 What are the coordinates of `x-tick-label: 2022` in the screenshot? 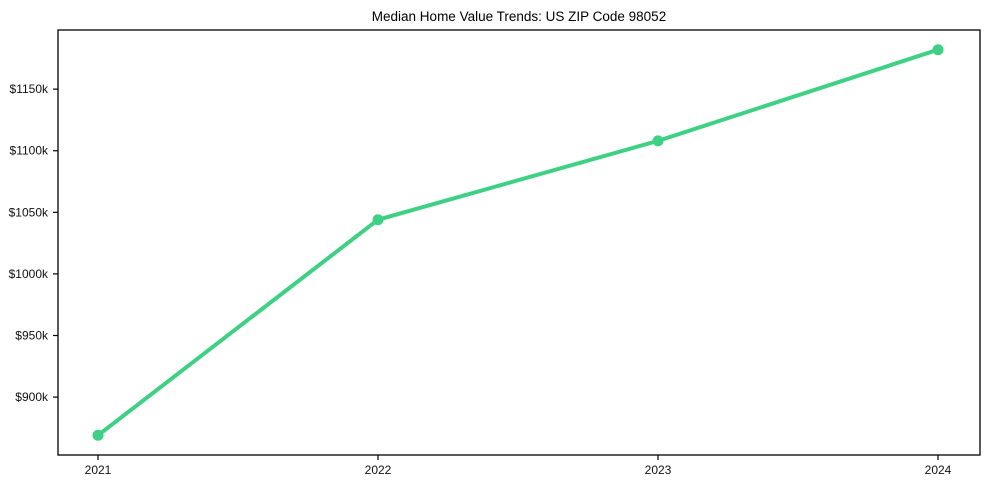 It's located at (378, 470).